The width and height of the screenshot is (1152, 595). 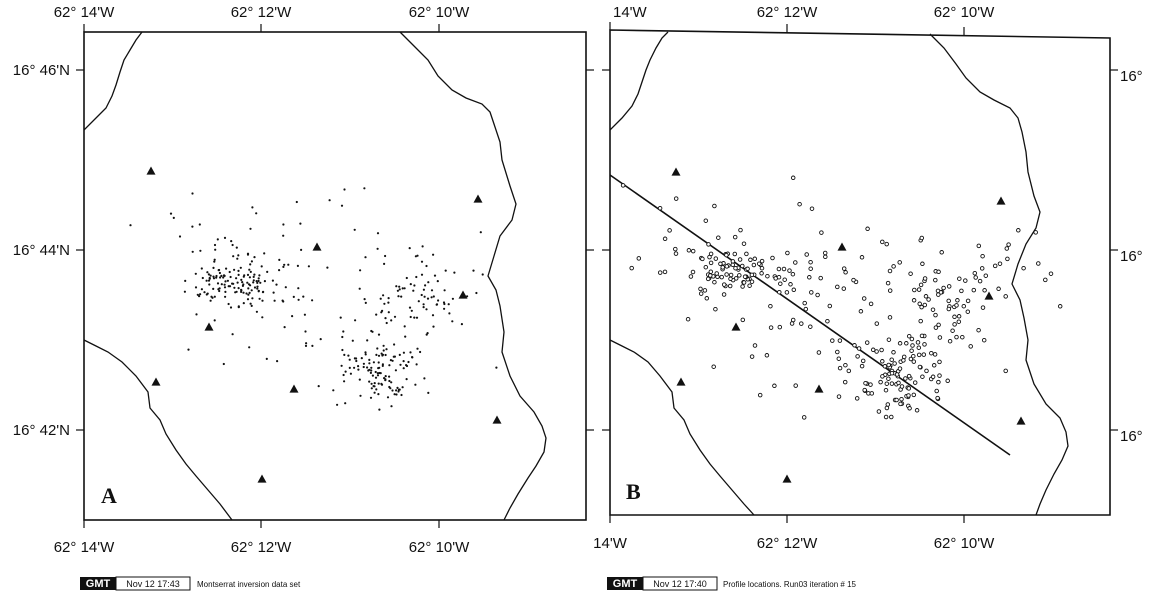 What do you see at coordinates (625, 583) in the screenshot?
I see `gmt-logo-b` at bounding box center [625, 583].